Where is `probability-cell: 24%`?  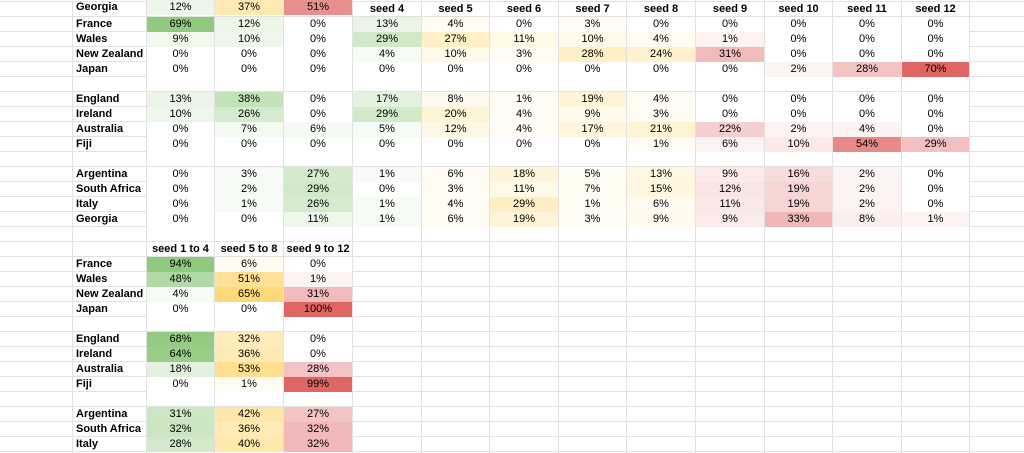 probability-cell: 24% is located at coordinates (661, 54).